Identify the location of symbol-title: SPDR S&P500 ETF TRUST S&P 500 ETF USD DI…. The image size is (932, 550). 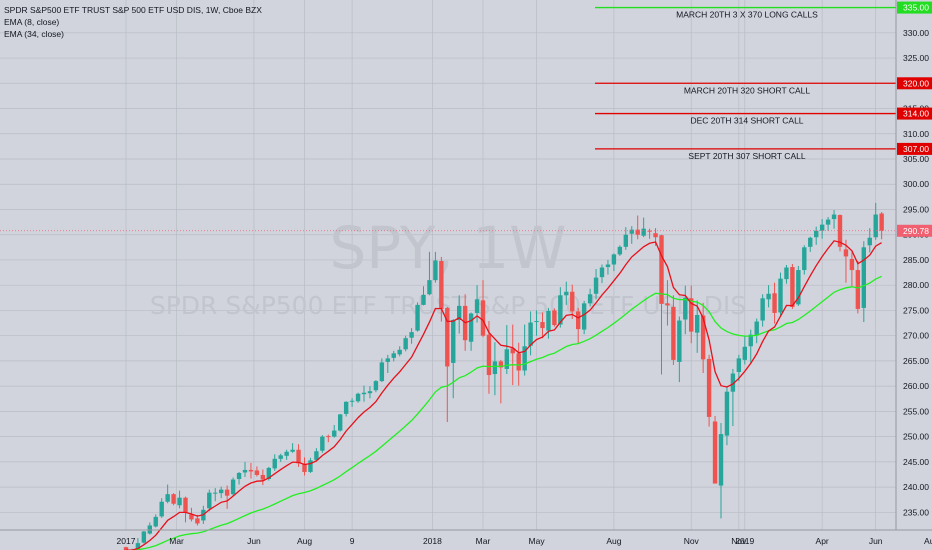
(133, 10).